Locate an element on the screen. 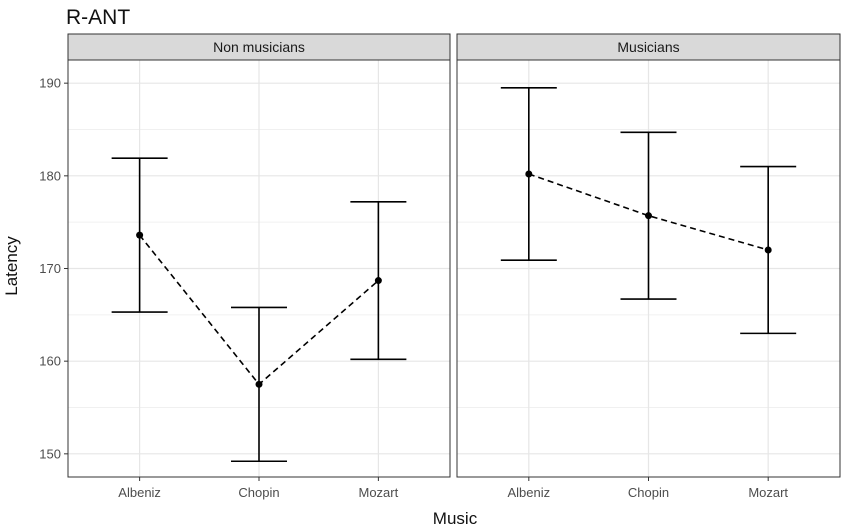  y-tick-label: 180 is located at coordinates (50, 175).